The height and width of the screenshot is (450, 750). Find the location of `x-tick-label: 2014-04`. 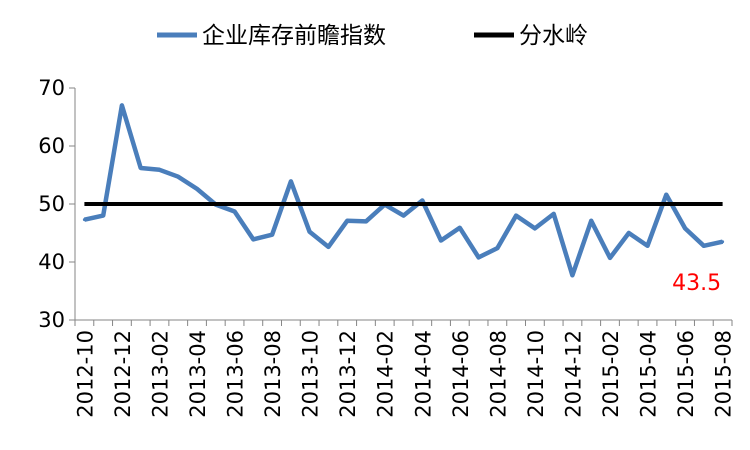

x-tick-label: 2014-04 is located at coordinates (423, 374).